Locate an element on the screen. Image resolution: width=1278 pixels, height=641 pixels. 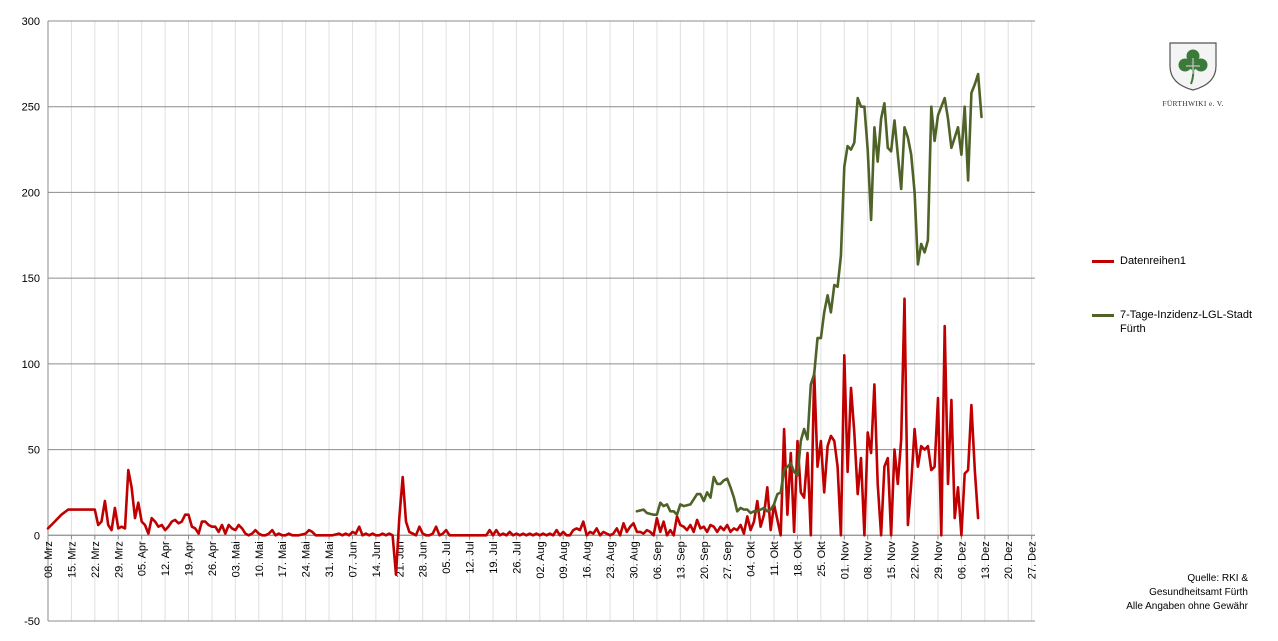
y-tick-label: 50 is located at coordinates (34, 451).